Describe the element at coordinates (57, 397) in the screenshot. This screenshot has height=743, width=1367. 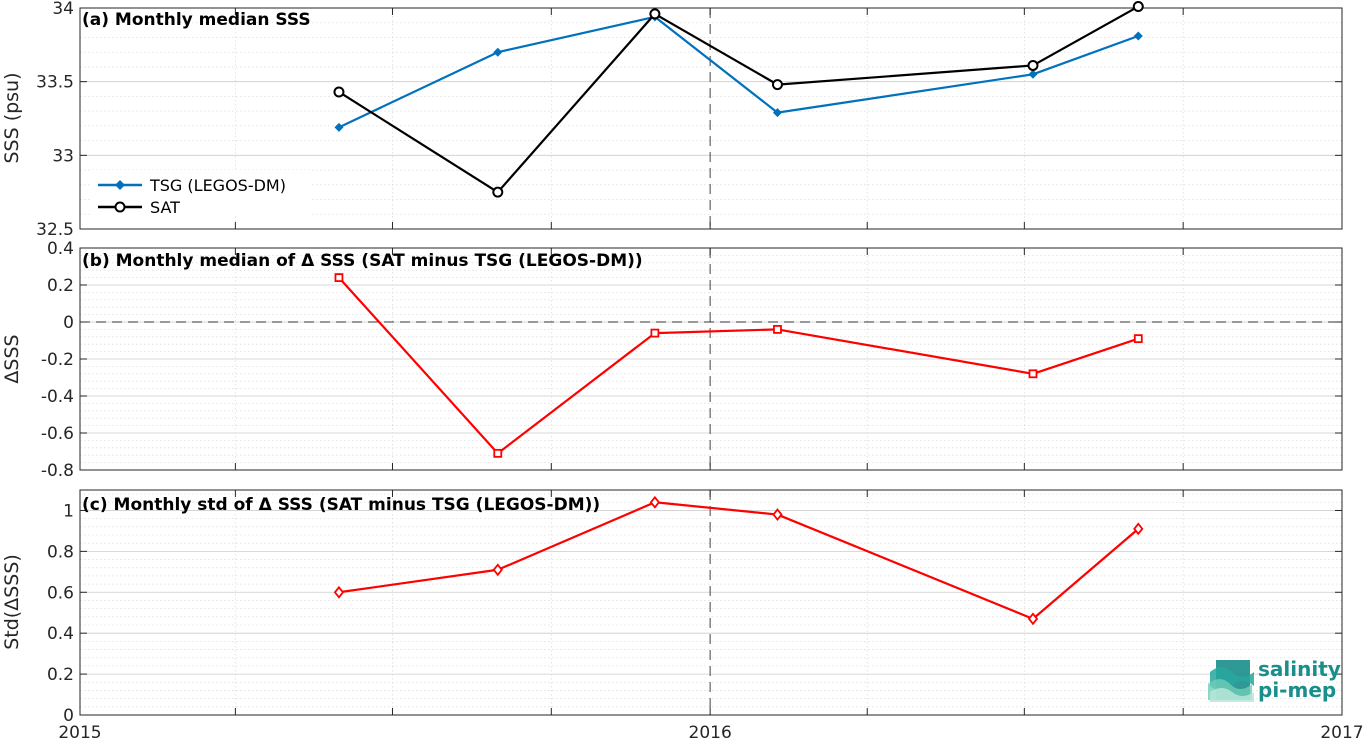
I see `y-tick-label: -0.4` at that location.